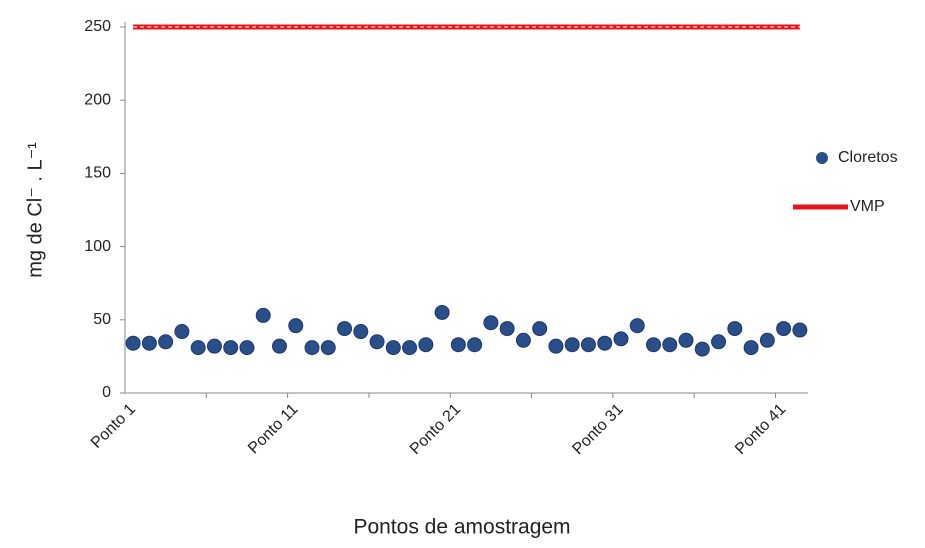 This screenshot has height=548, width=925. What do you see at coordinates (102, 319) in the screenshot?
I see `y-tick-label: 50` at bounding box center [102, 319].